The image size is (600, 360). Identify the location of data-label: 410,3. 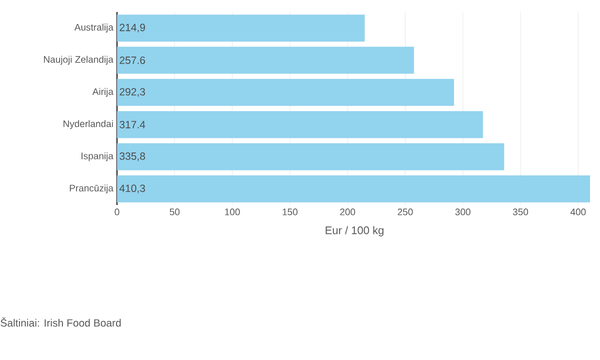
(132, 189).